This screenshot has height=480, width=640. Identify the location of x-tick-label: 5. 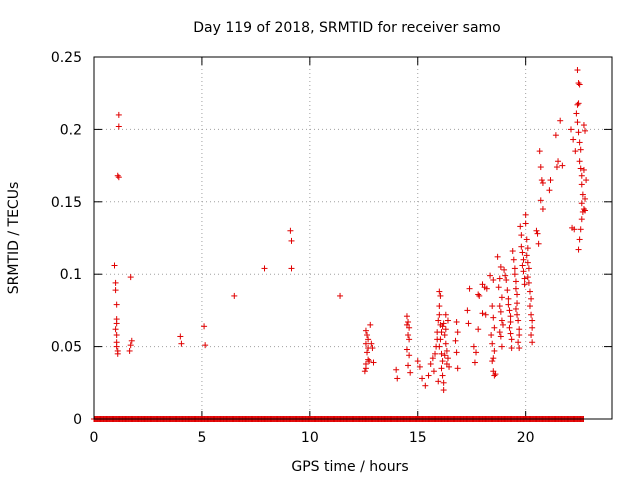
(201, 438).